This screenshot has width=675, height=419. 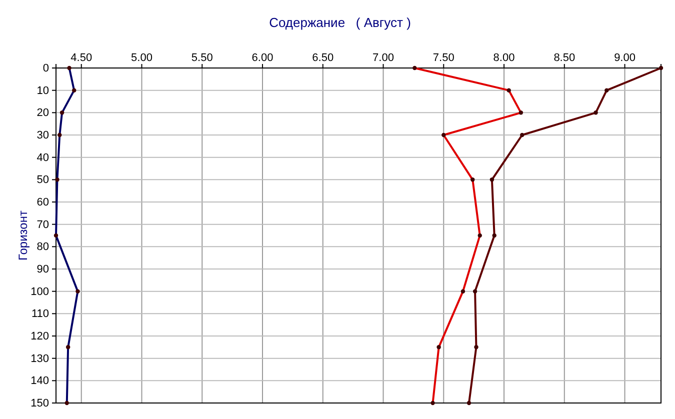 What do you see at coordinates (202, 58) in the screenshot?
I see `x-tick-label: 5.50` at bounding box center [202, 58].